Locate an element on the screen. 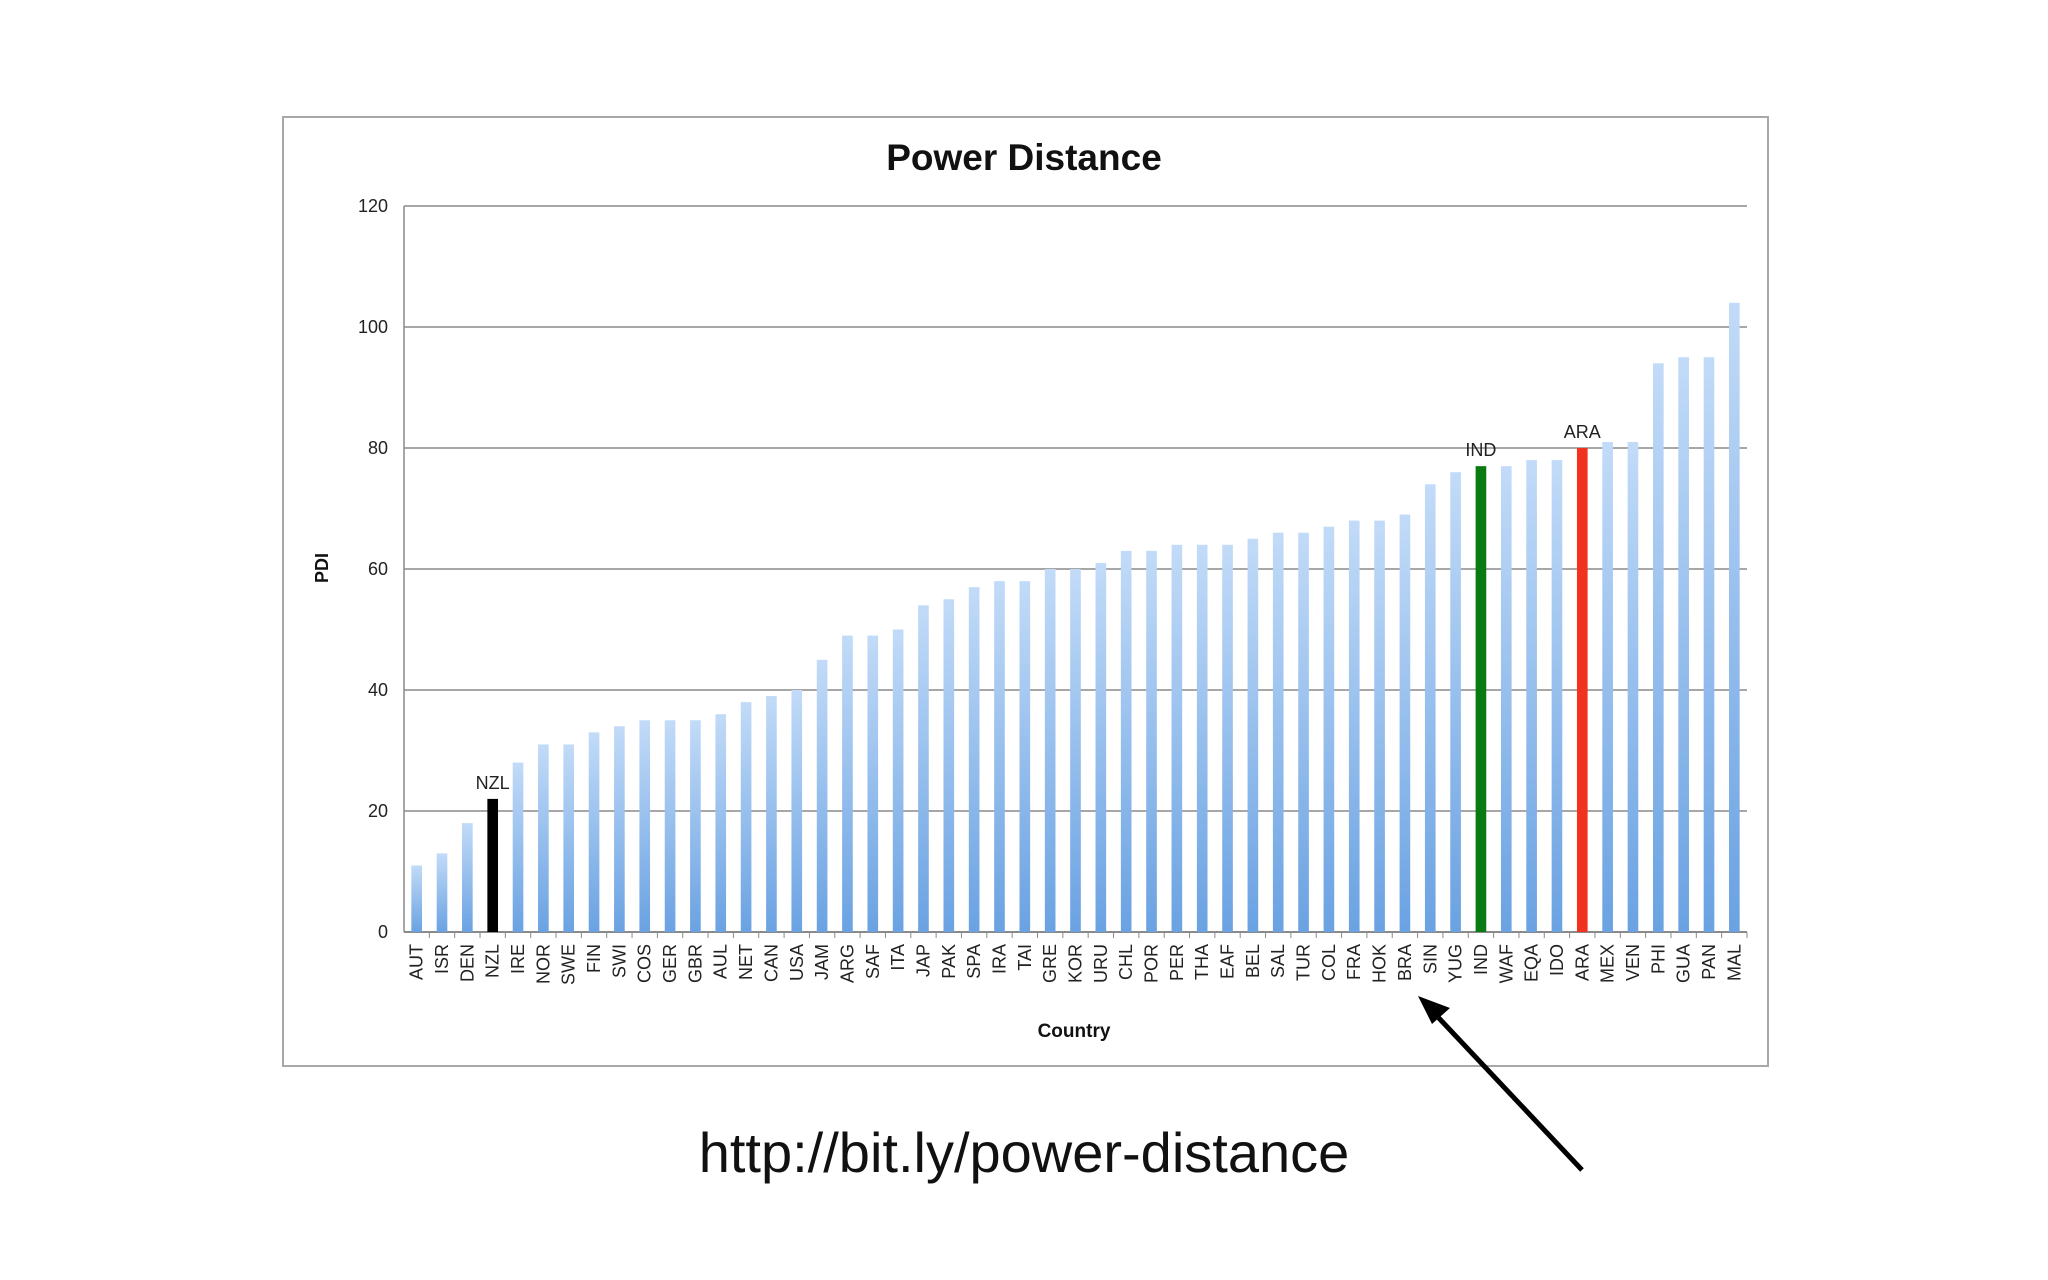  bar-tai is located at coordinates (1025, 756).